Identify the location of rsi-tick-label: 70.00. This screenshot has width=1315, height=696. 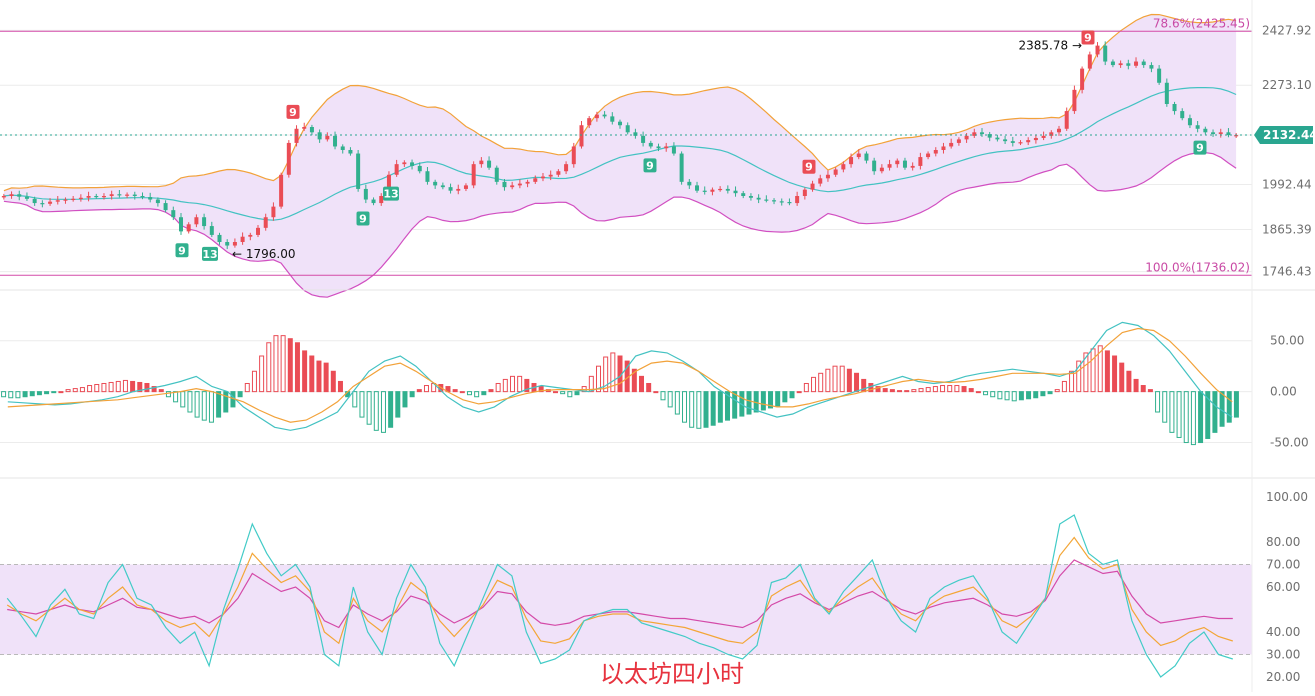
(1283, 565).